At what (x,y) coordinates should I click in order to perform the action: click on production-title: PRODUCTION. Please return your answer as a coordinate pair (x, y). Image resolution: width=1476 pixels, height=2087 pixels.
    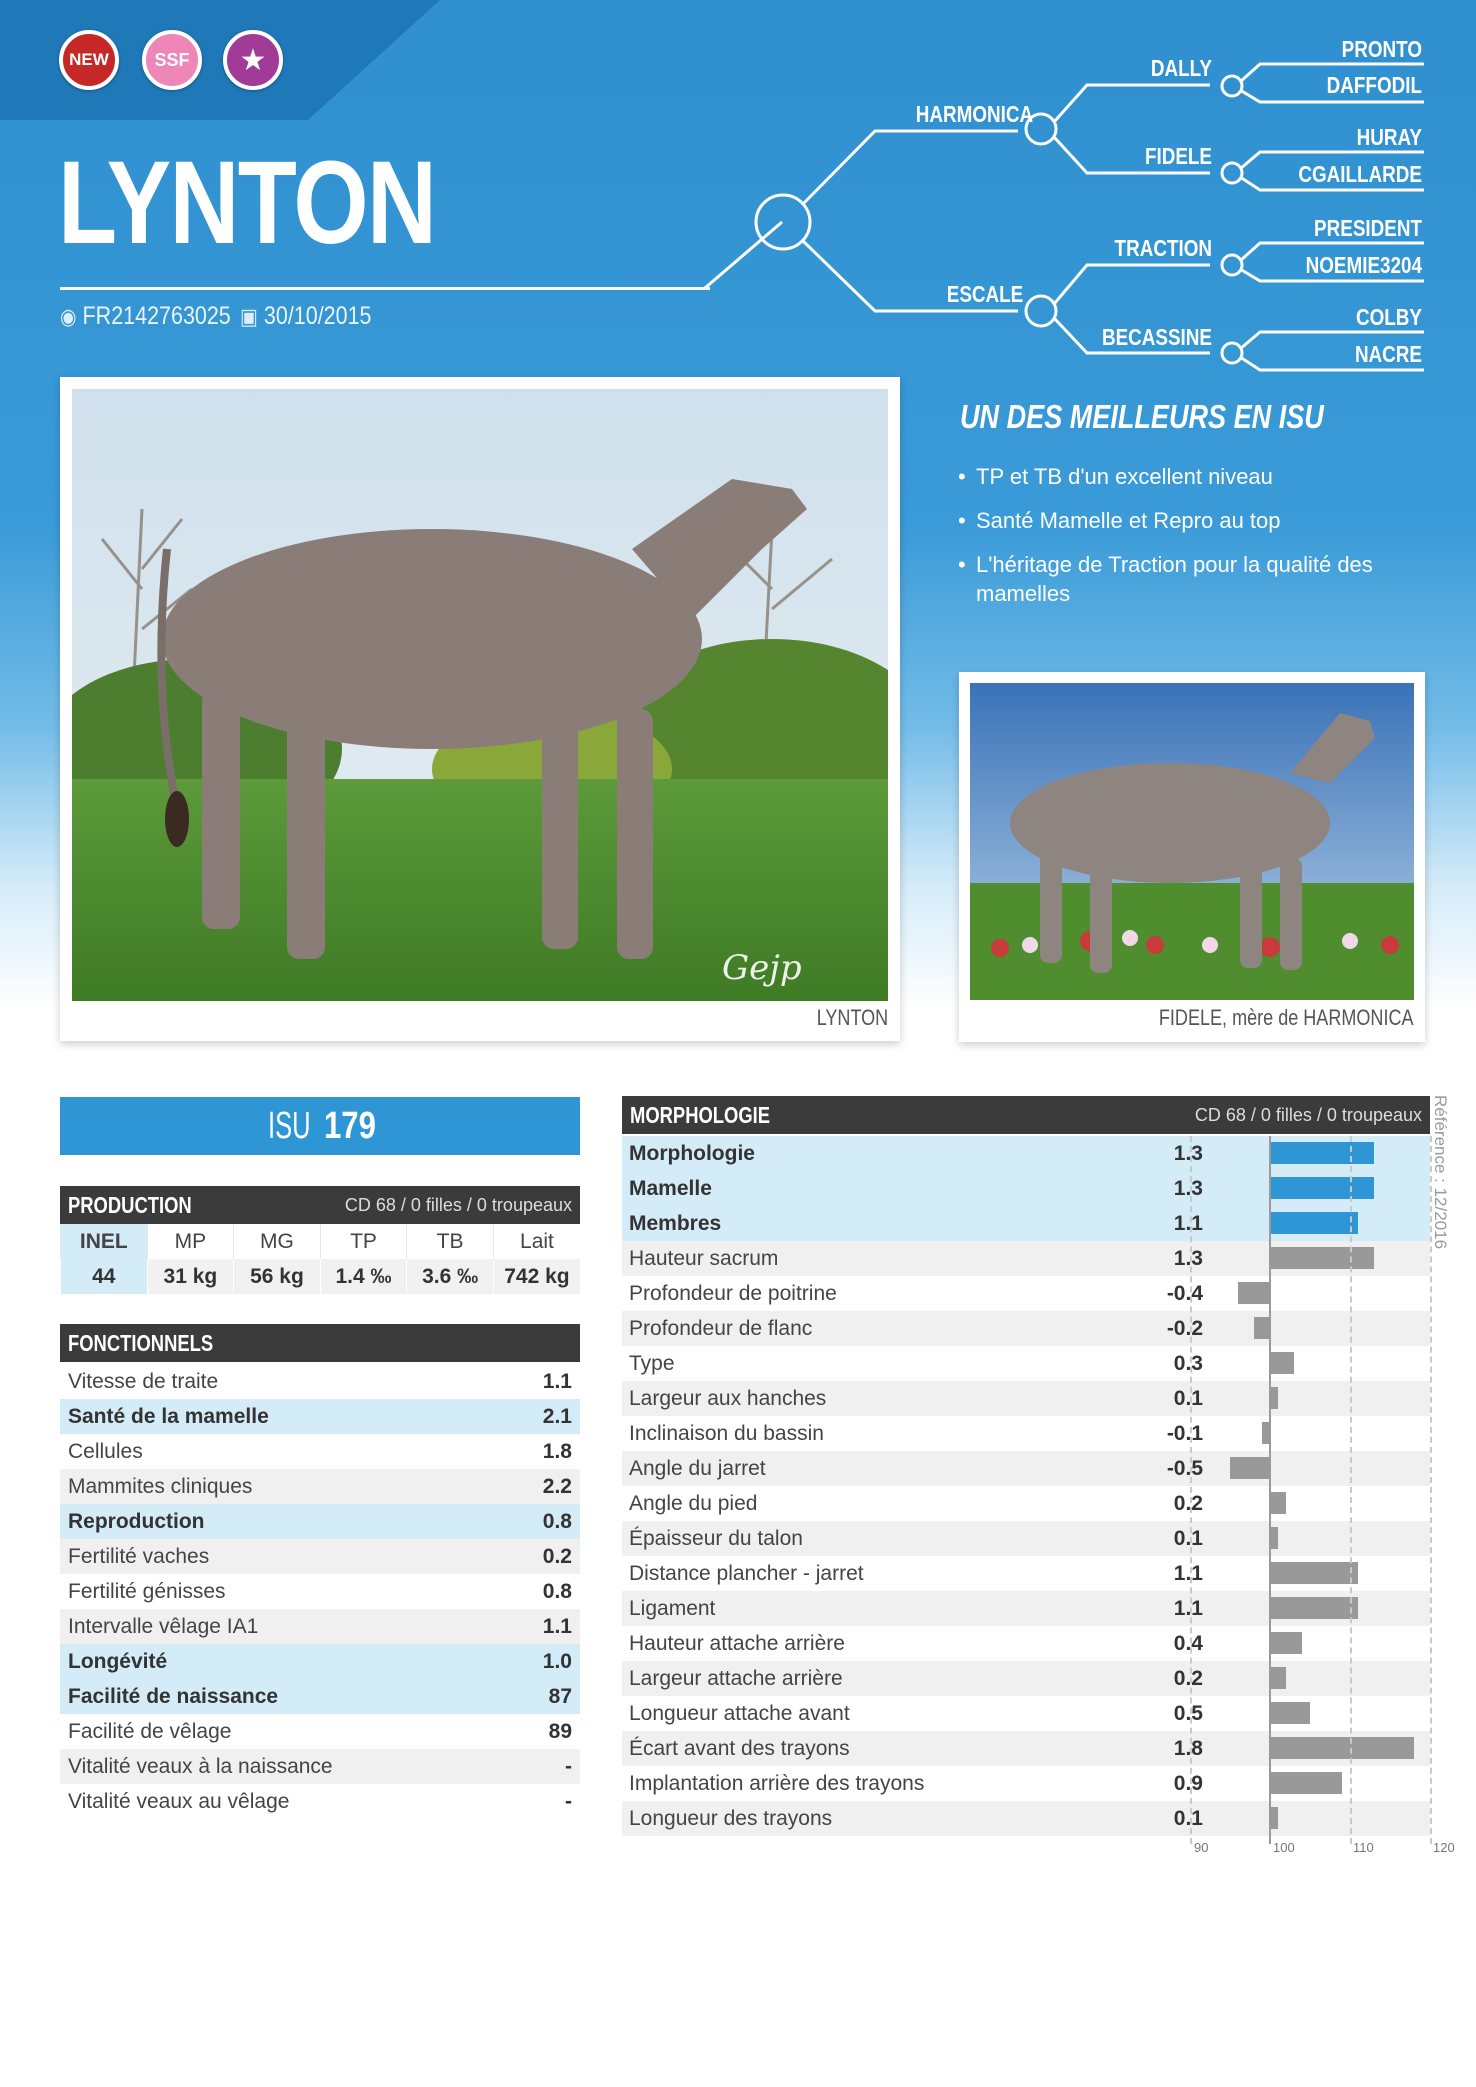
    Looking at the image, I should click on (130, 1204).